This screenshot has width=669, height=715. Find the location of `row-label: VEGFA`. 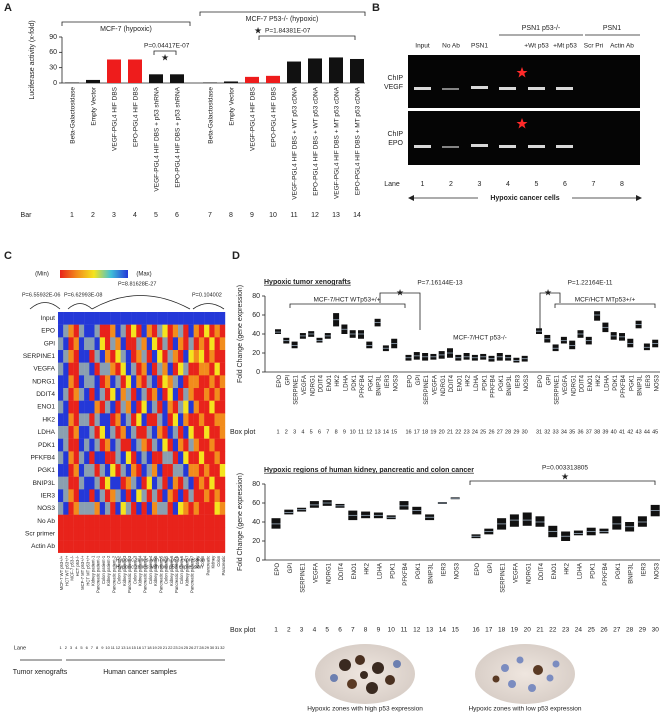

row-label: VEGFA is located at coordinates (44, 369).